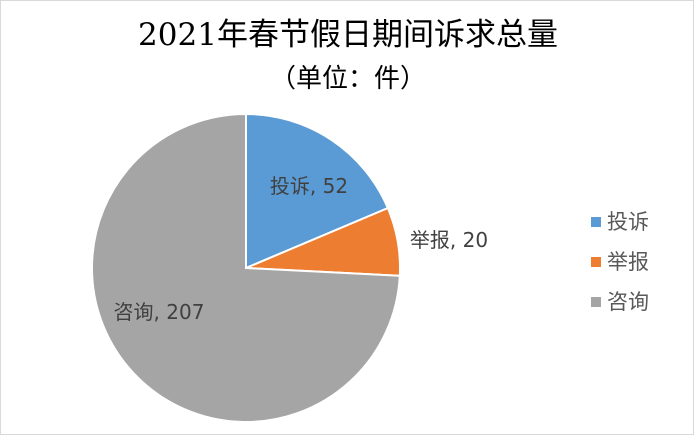 Image resolution: width=694 pixels, height=435 pixels. What do you see at coordinates (347, 79) in the screenshot?
I see `chart-subtitle: （单位：件）` at bounding box center [347, 79].